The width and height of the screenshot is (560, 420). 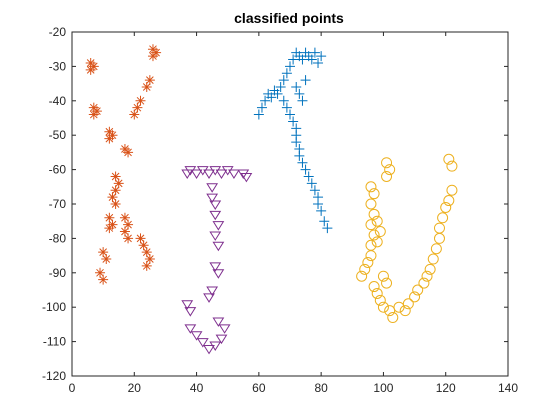 What do you see at coordinates (54, 376) in the screenshot?
I see `y-tick-label: -120` at bounding box center [54, 376].